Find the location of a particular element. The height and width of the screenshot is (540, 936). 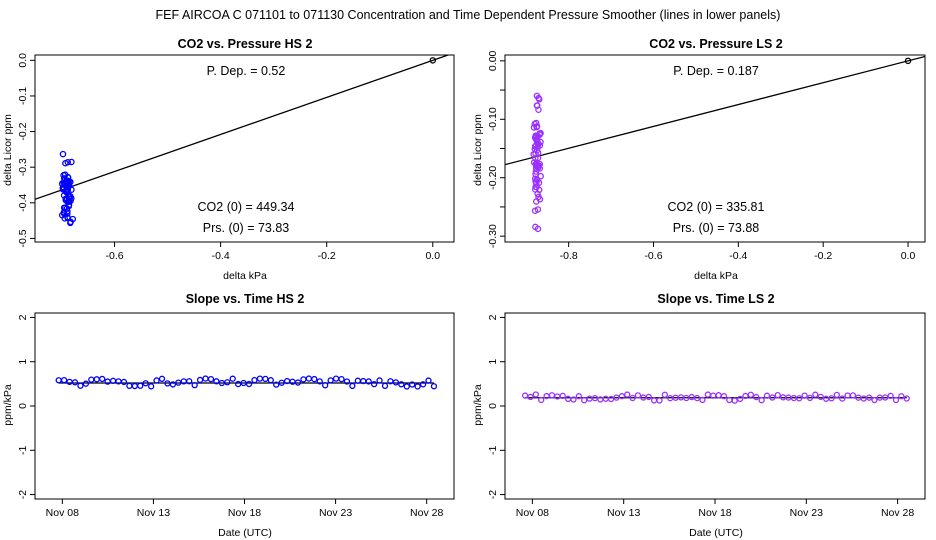

x-tick-label: -0.8 is located at coordinates (569, 256).